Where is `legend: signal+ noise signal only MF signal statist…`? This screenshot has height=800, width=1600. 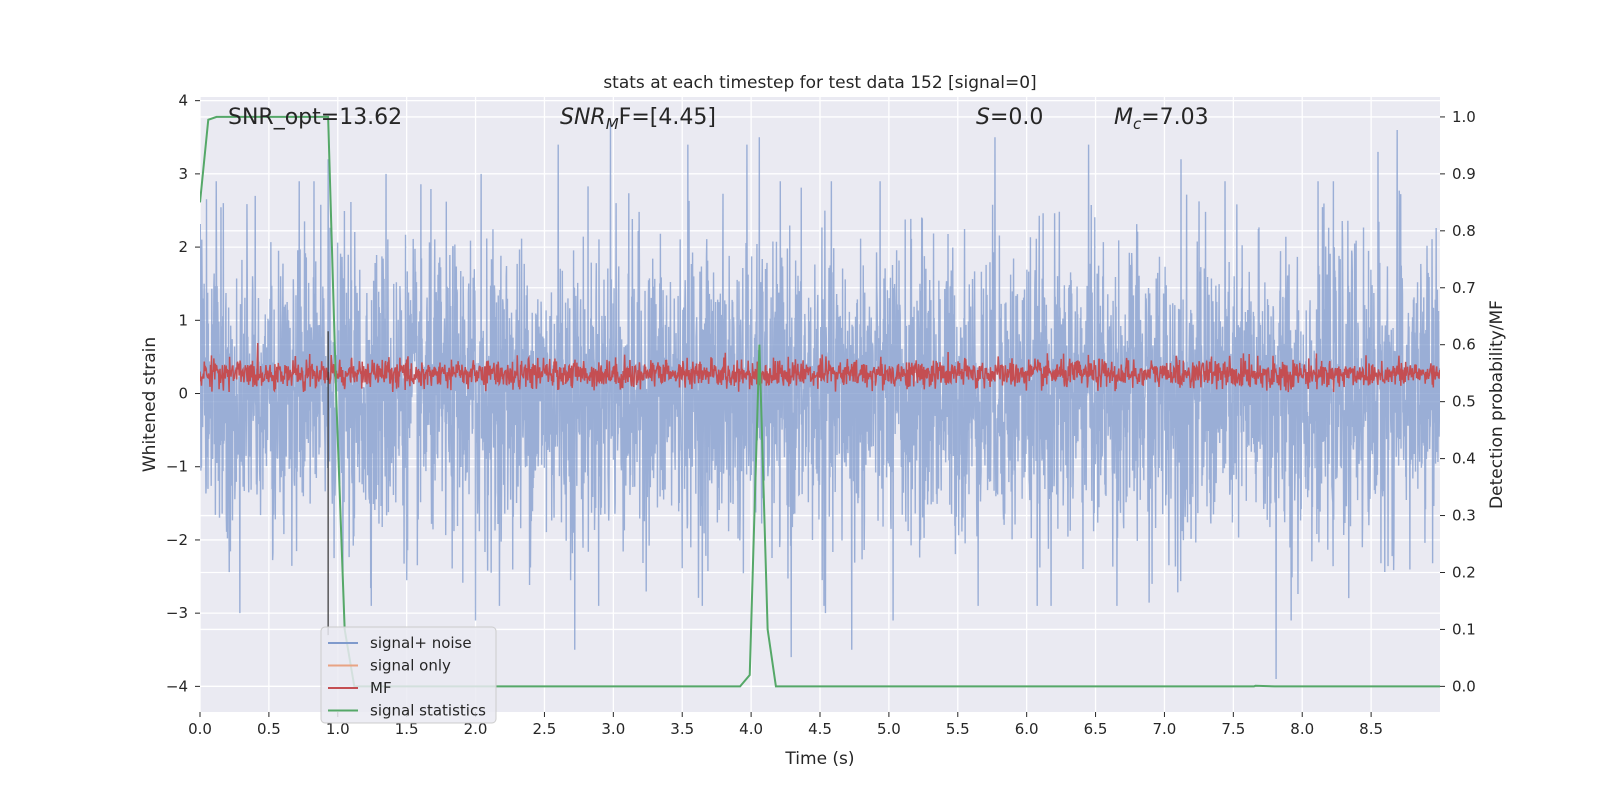 legend: signal+ noise signal only MF signal statist… is located at coordinates (408, 675).